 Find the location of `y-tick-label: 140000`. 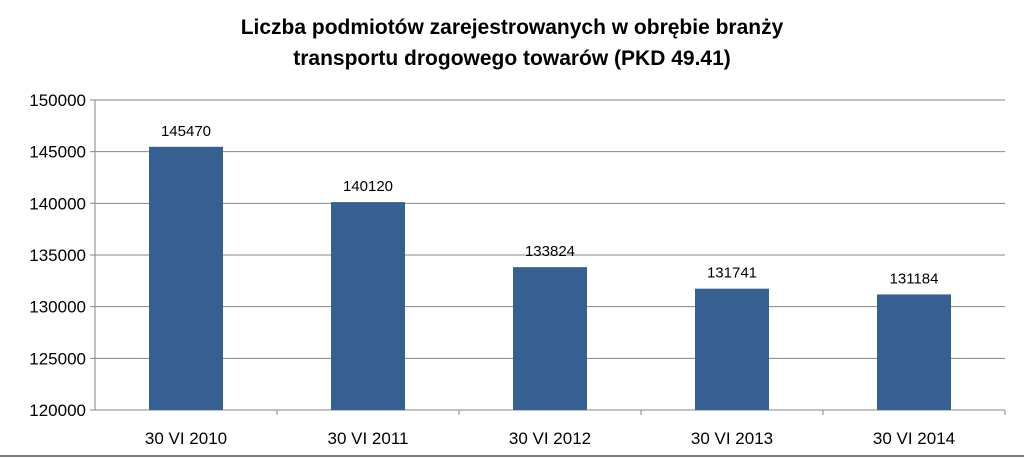

y-tick-label: 140000 is located at coordinates (57, 203).